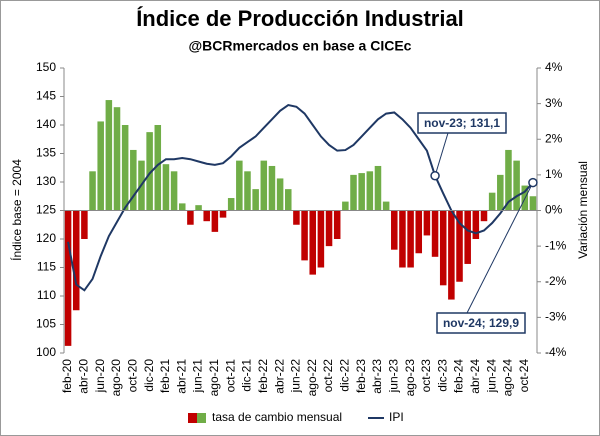 This screenshot has width=600, height=436. What do you see at coordinates (426, 376) in the screenshot?
I see `x-tick-label: oct-23` at bounding box center [426, 376].